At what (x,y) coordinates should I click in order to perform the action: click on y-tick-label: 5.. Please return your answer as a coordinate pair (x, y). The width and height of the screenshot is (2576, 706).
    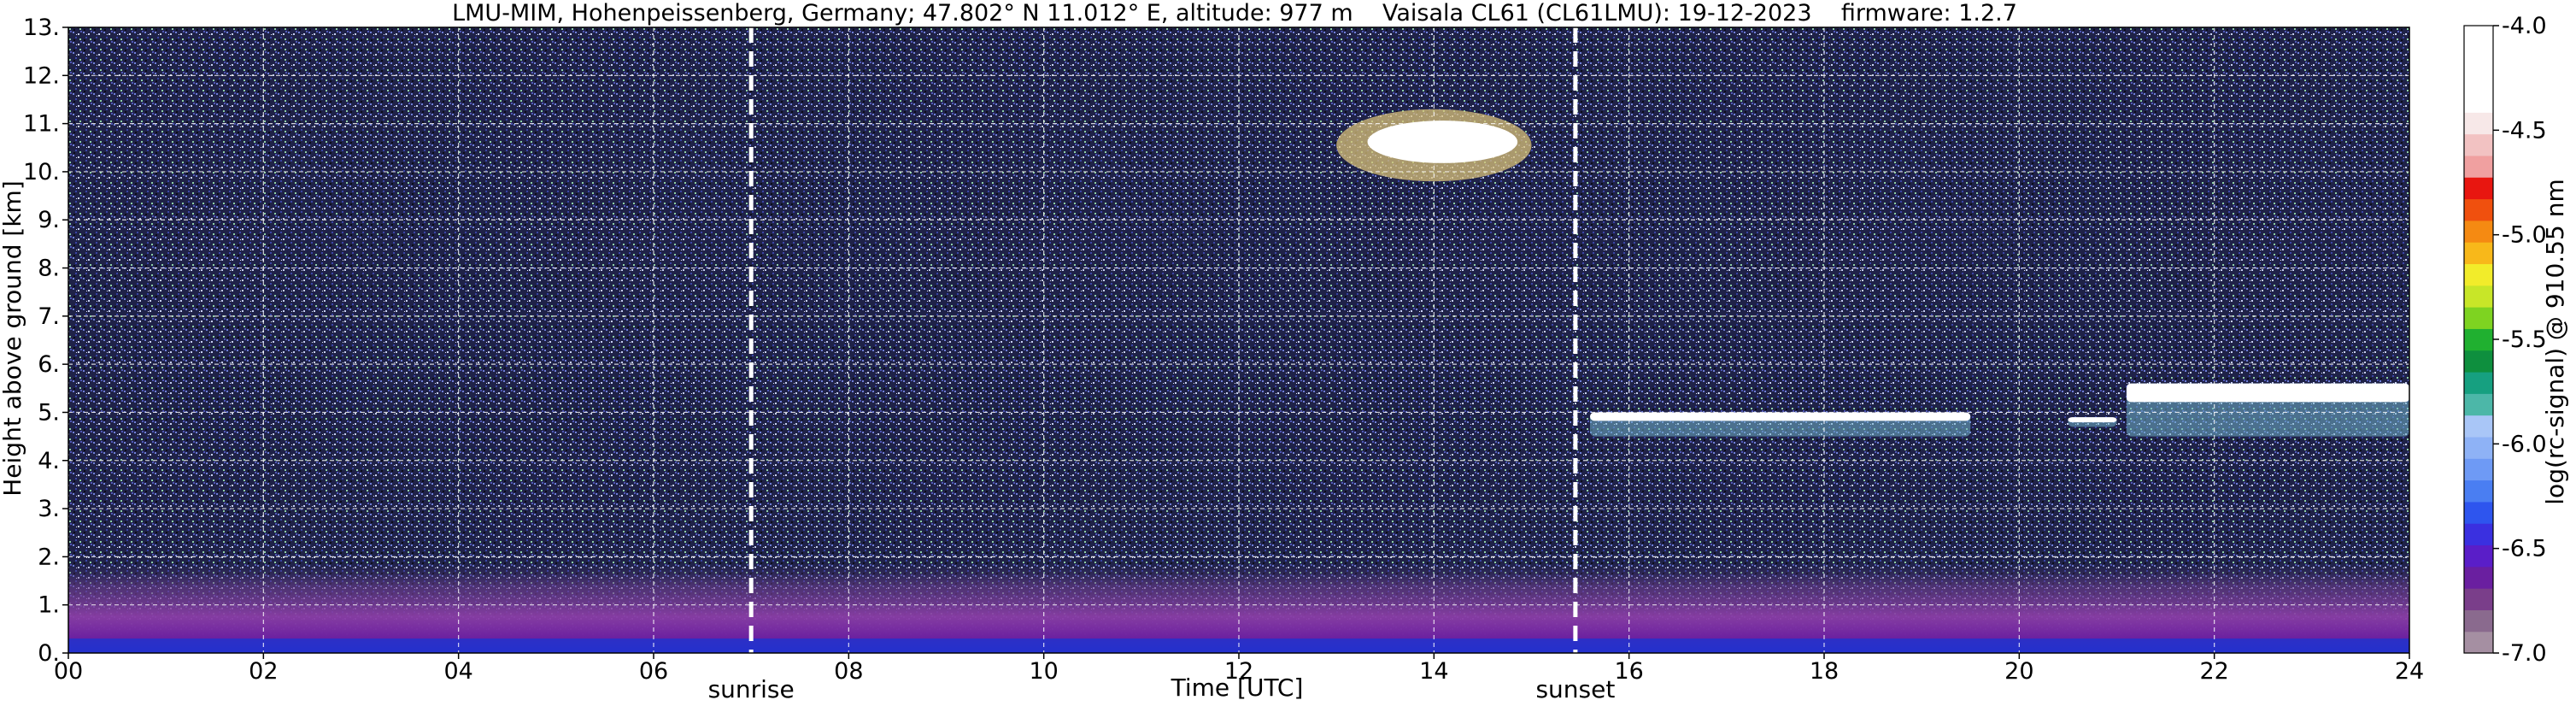
    Looking at the image, I should click on (49, 412).